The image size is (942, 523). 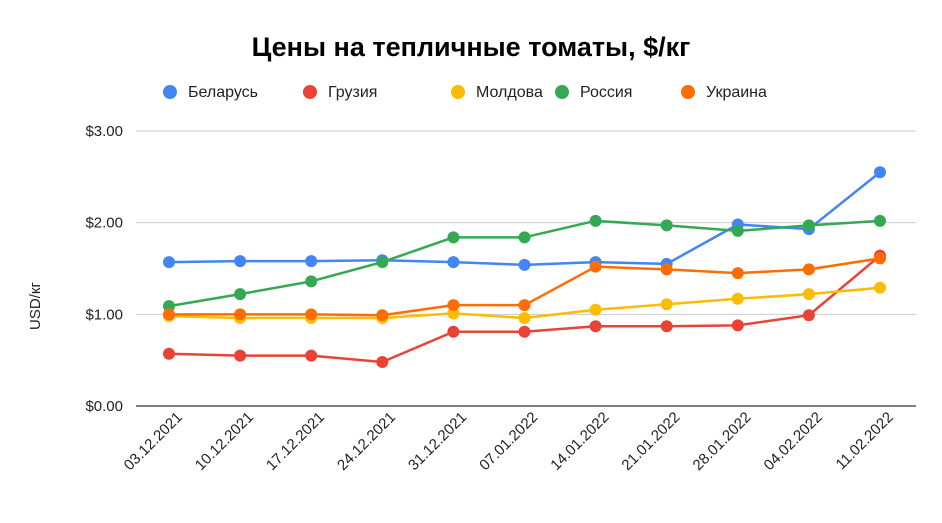 What do you see at coordinates (104, 269) in the screenshot?
I see `y-axis: $0.00 $1.00 $2.00 $3.00` at bounding box center [104, 269].